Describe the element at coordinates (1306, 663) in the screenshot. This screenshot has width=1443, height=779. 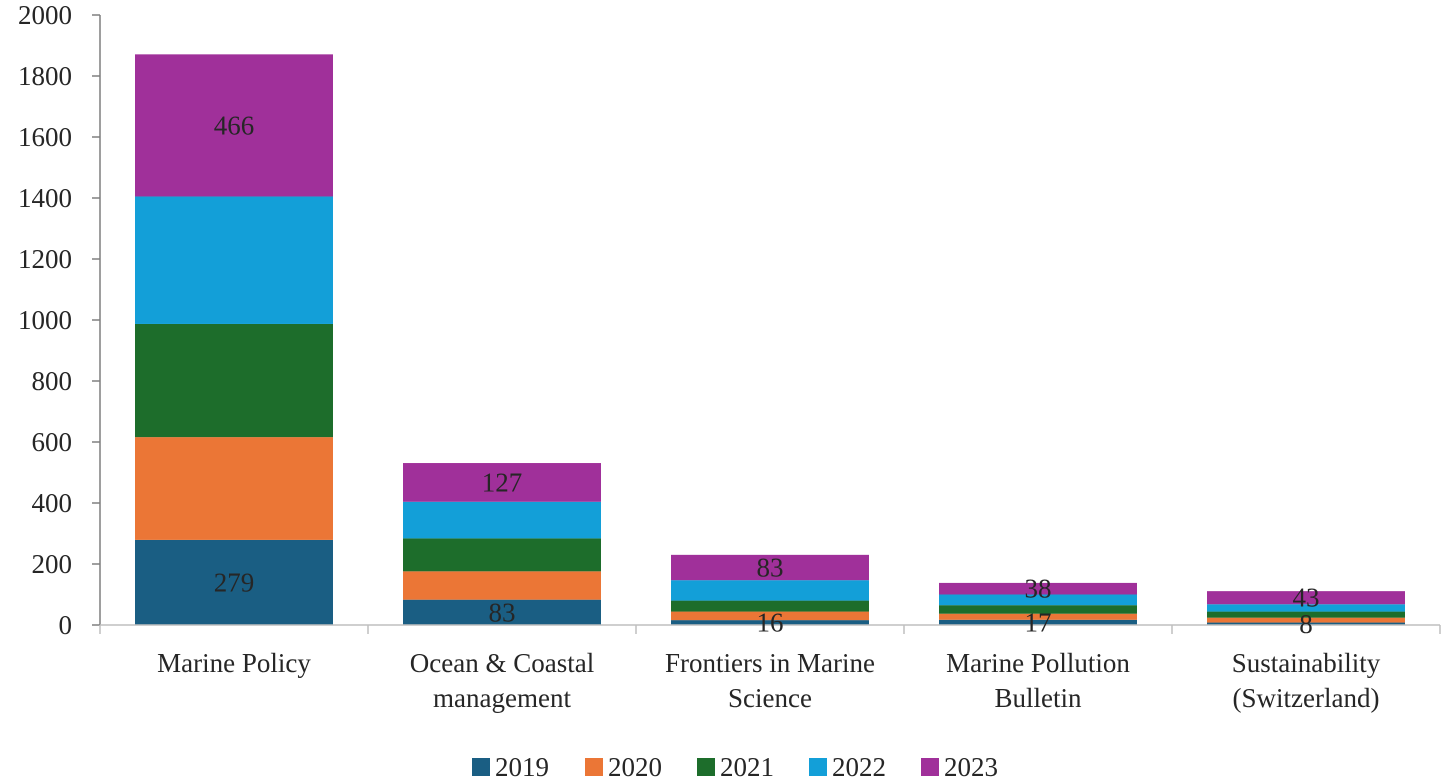
I see `category-label: Sustainability` at that location.